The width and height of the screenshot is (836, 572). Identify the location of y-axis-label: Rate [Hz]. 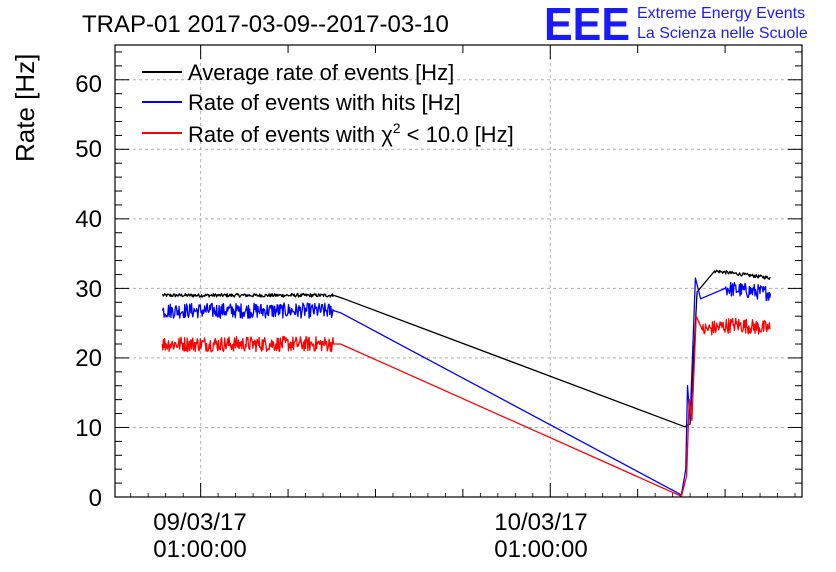
(25, 108).